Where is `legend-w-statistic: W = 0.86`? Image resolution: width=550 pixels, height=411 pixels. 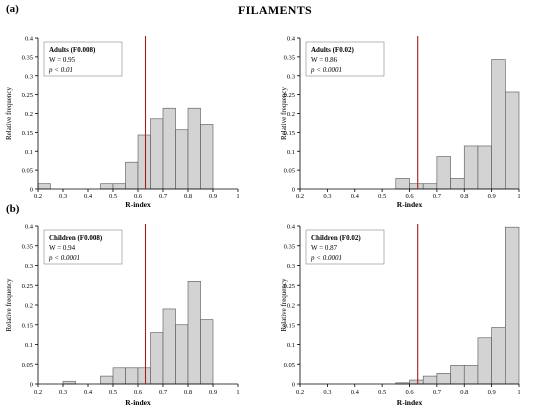 legend-w-statistic: W = 0.86 is located at coordinates (324, 60).